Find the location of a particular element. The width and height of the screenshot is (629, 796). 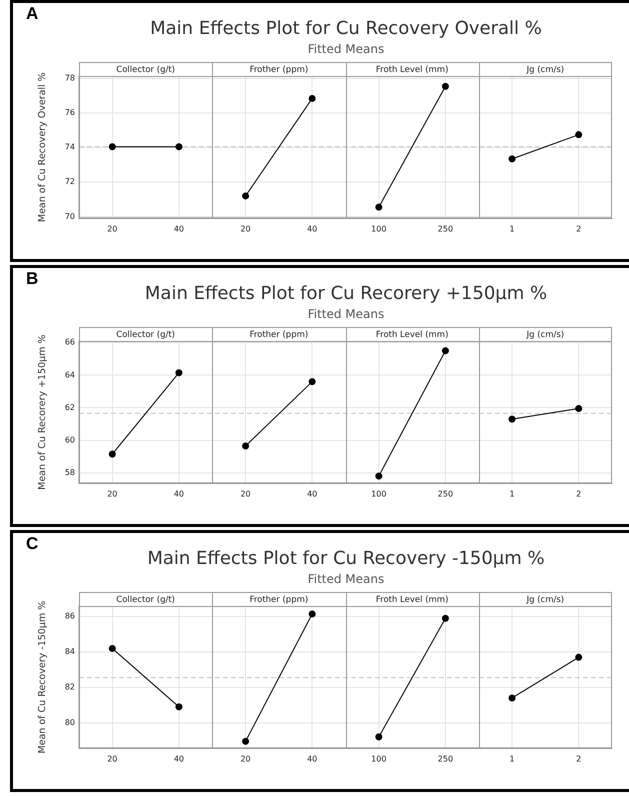

y-tick-label: 84 is located at coordinates (69, 651).